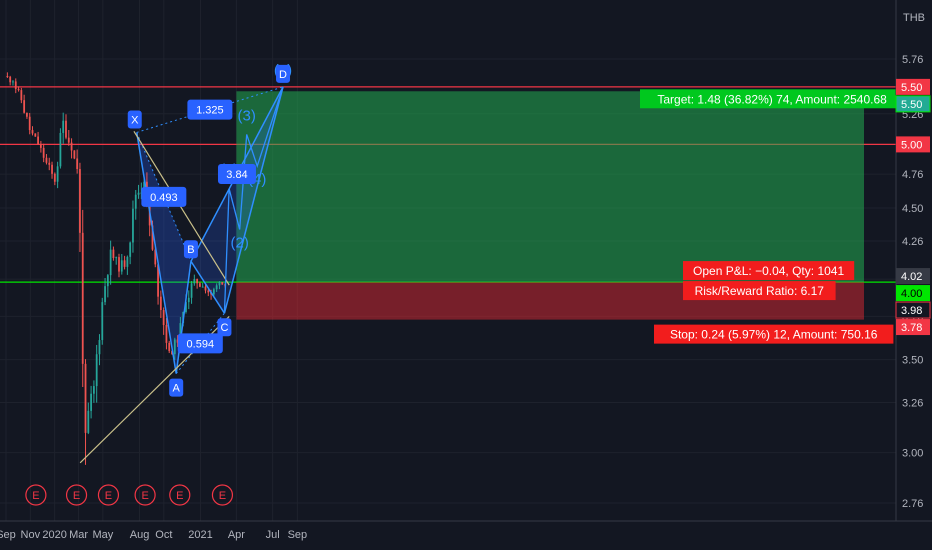 This screenshot has height=550, width=932. I want to click on pattern-diag-xb, so click(164, 197).